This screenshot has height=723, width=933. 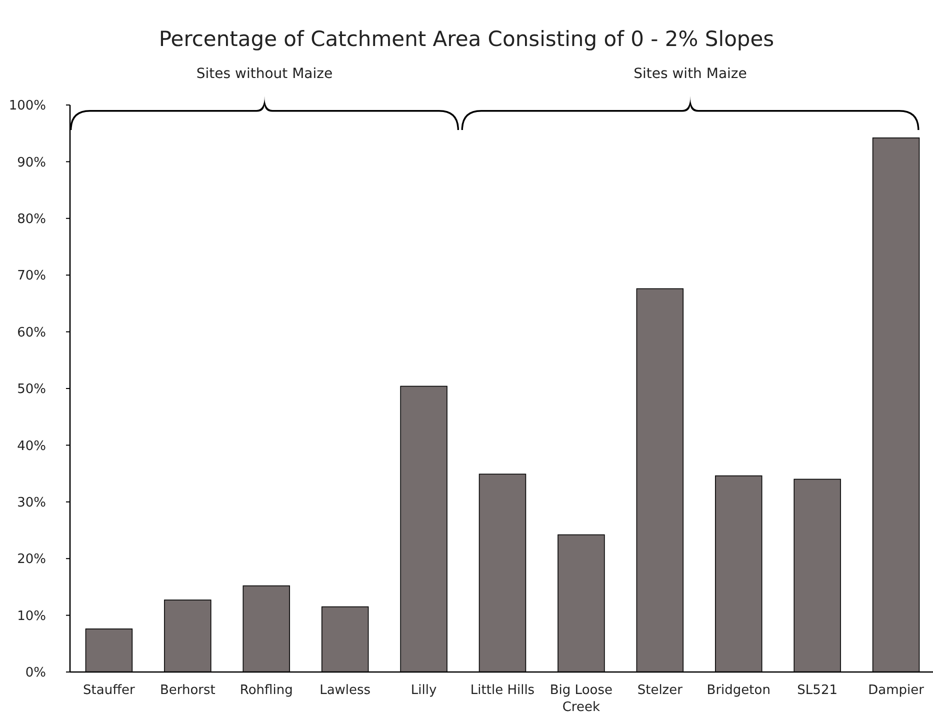 What do you see at coordinates (896, 690) in the screenshot?
I see `x-tick-label: Dampier` at bounding box center [896, 690].